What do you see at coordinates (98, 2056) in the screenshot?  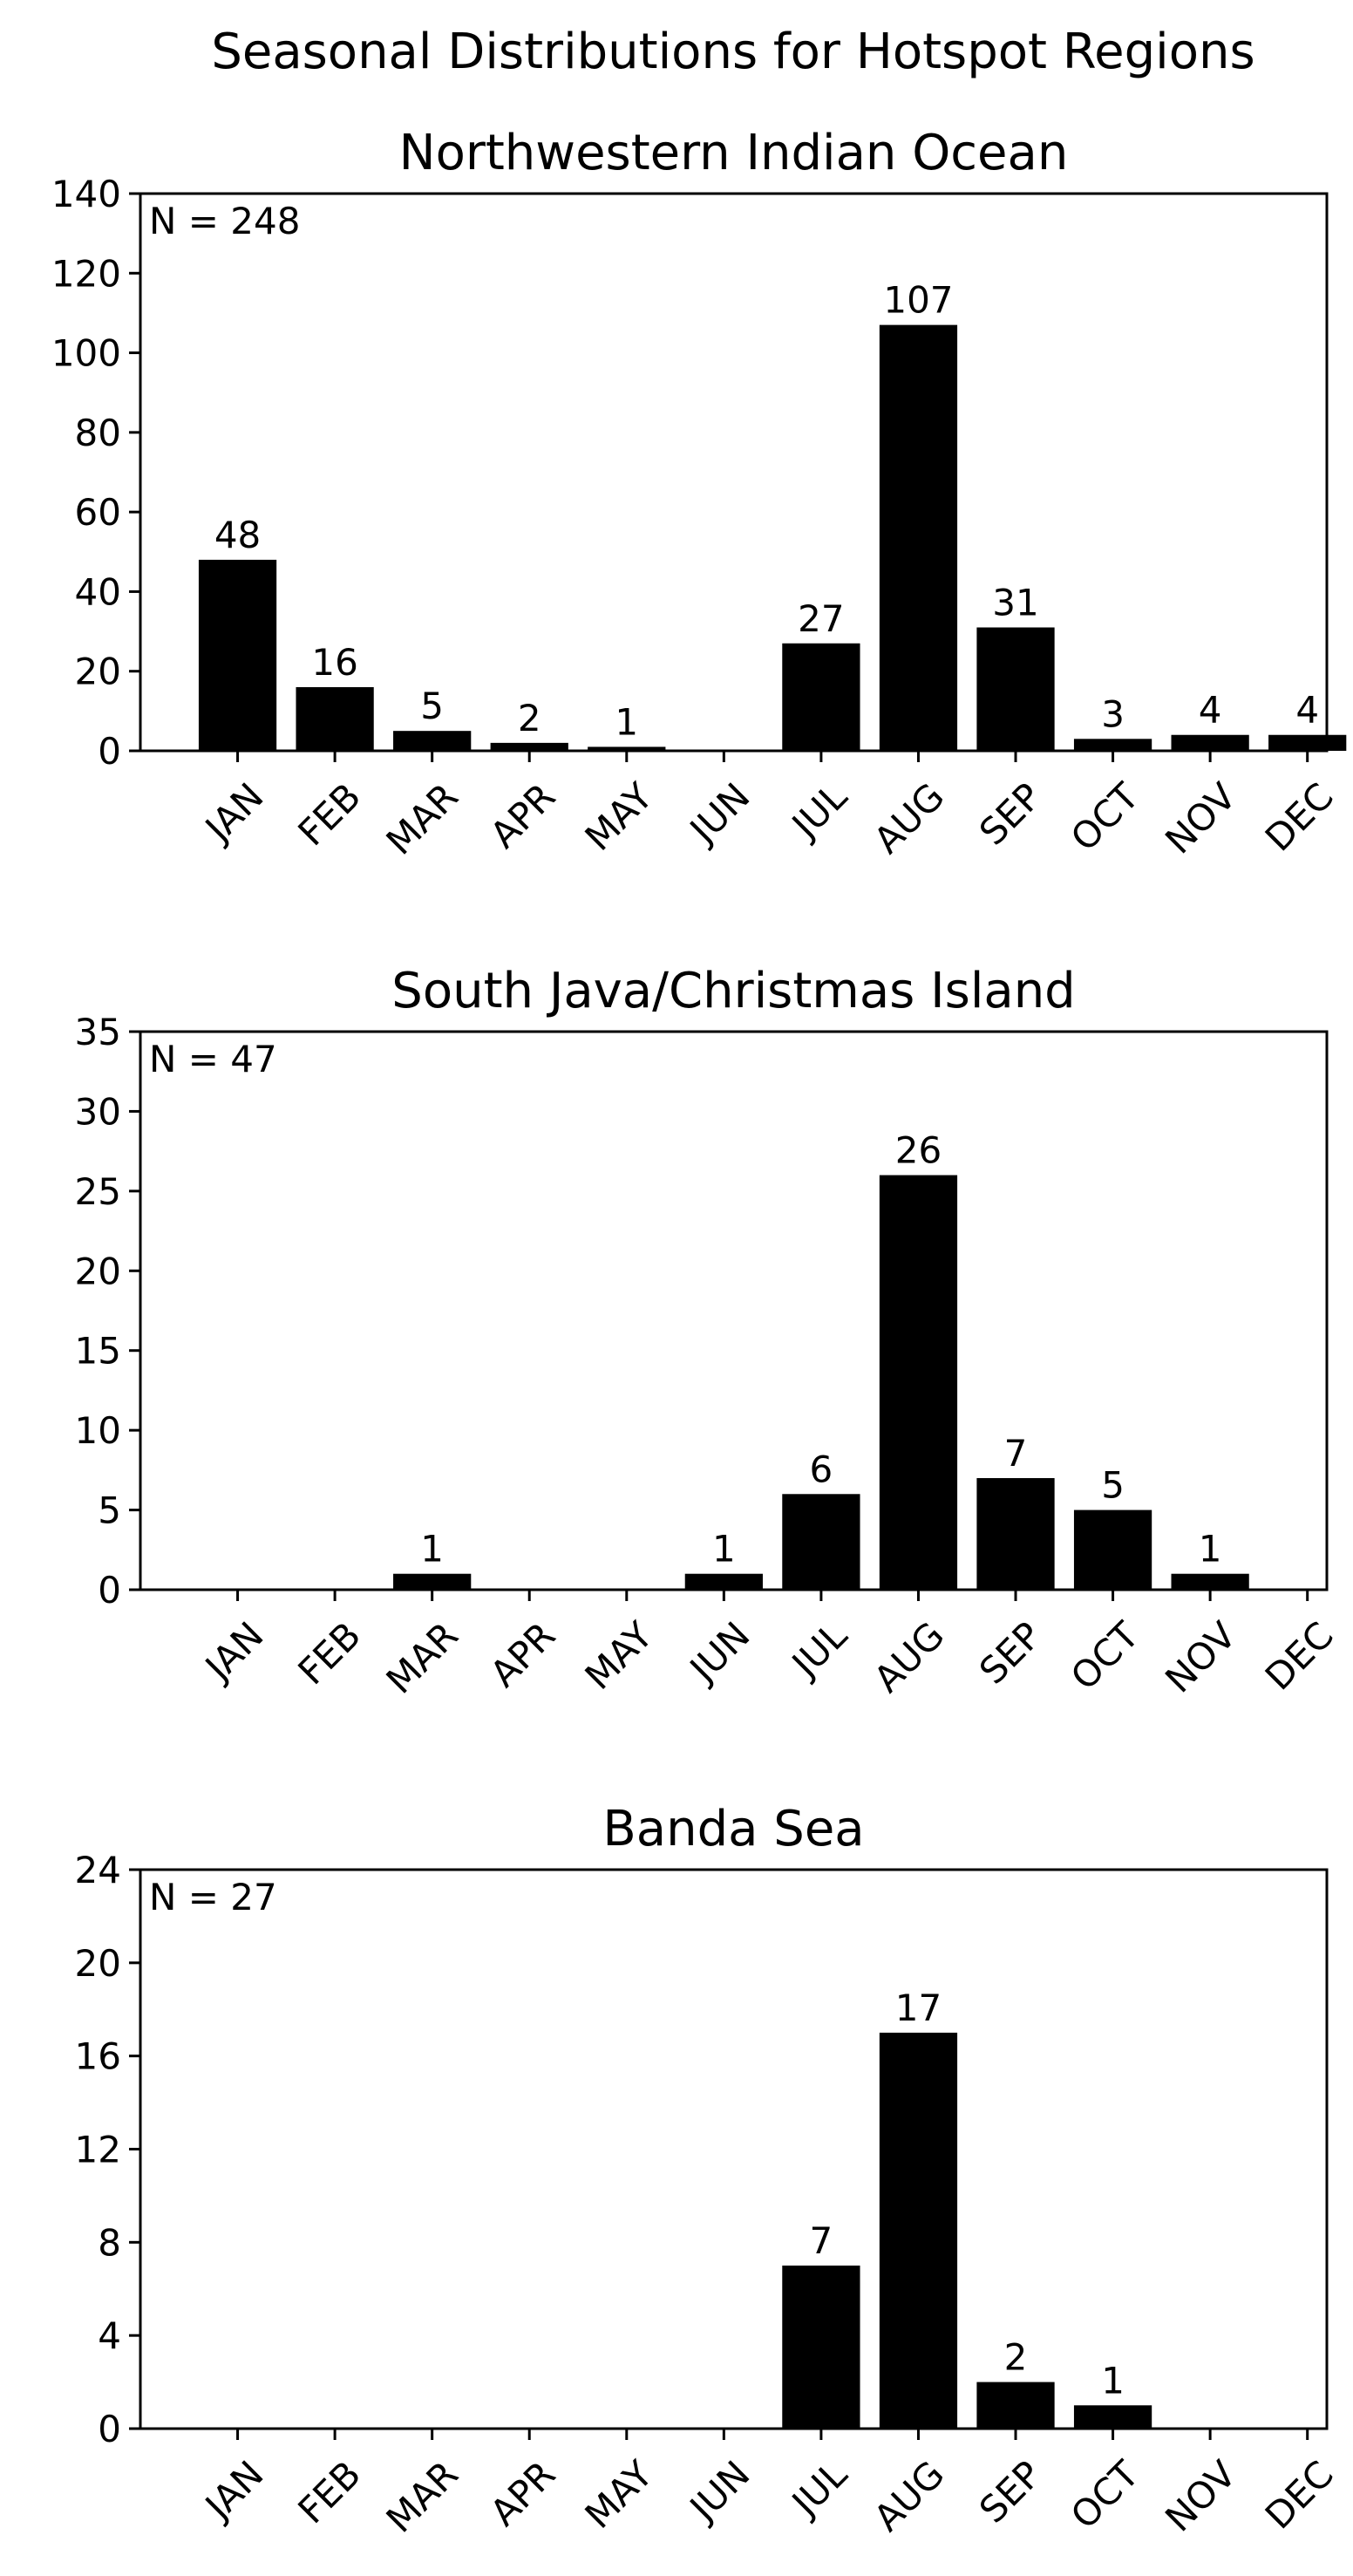 I see `y-tick-label: 16` at bounding box center [98, 2056].